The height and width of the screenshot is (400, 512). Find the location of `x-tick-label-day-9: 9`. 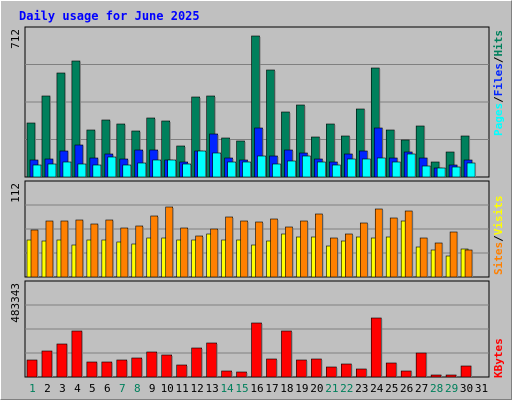

x-tick-label-day-9: 9 is located at coordinates (152, 388).